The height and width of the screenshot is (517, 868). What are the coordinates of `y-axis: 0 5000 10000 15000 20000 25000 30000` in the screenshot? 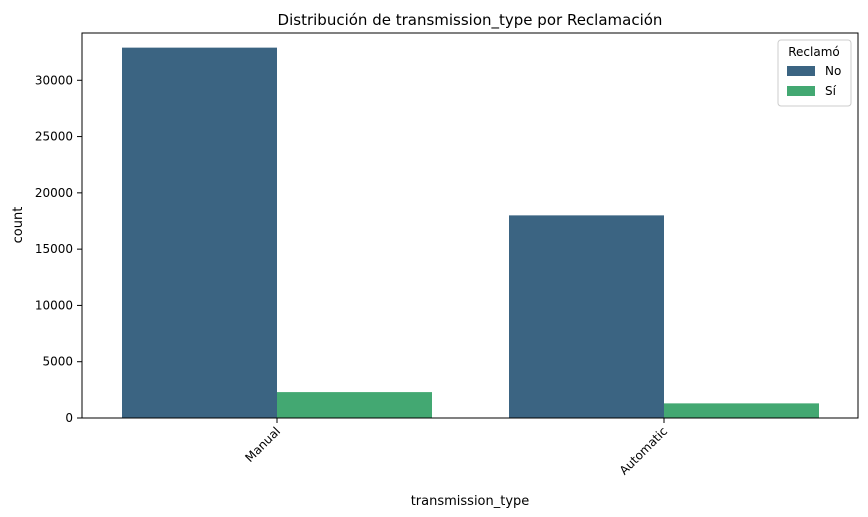 It's located at (58, 249).